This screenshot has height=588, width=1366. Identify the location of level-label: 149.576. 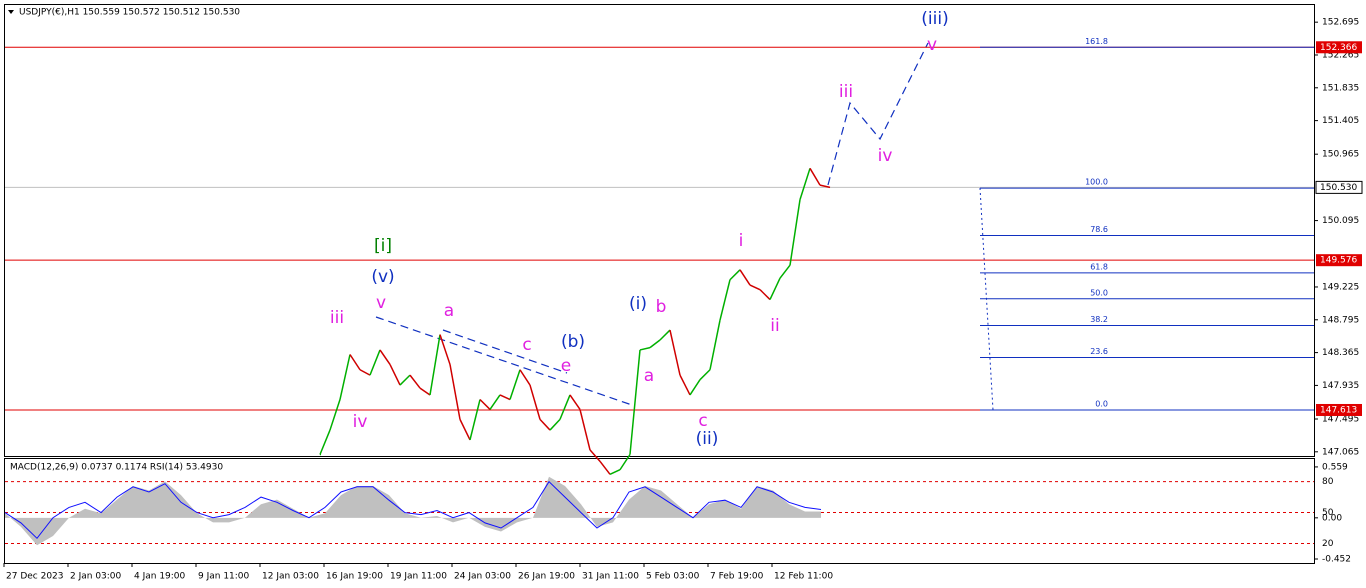
(1338, 261).